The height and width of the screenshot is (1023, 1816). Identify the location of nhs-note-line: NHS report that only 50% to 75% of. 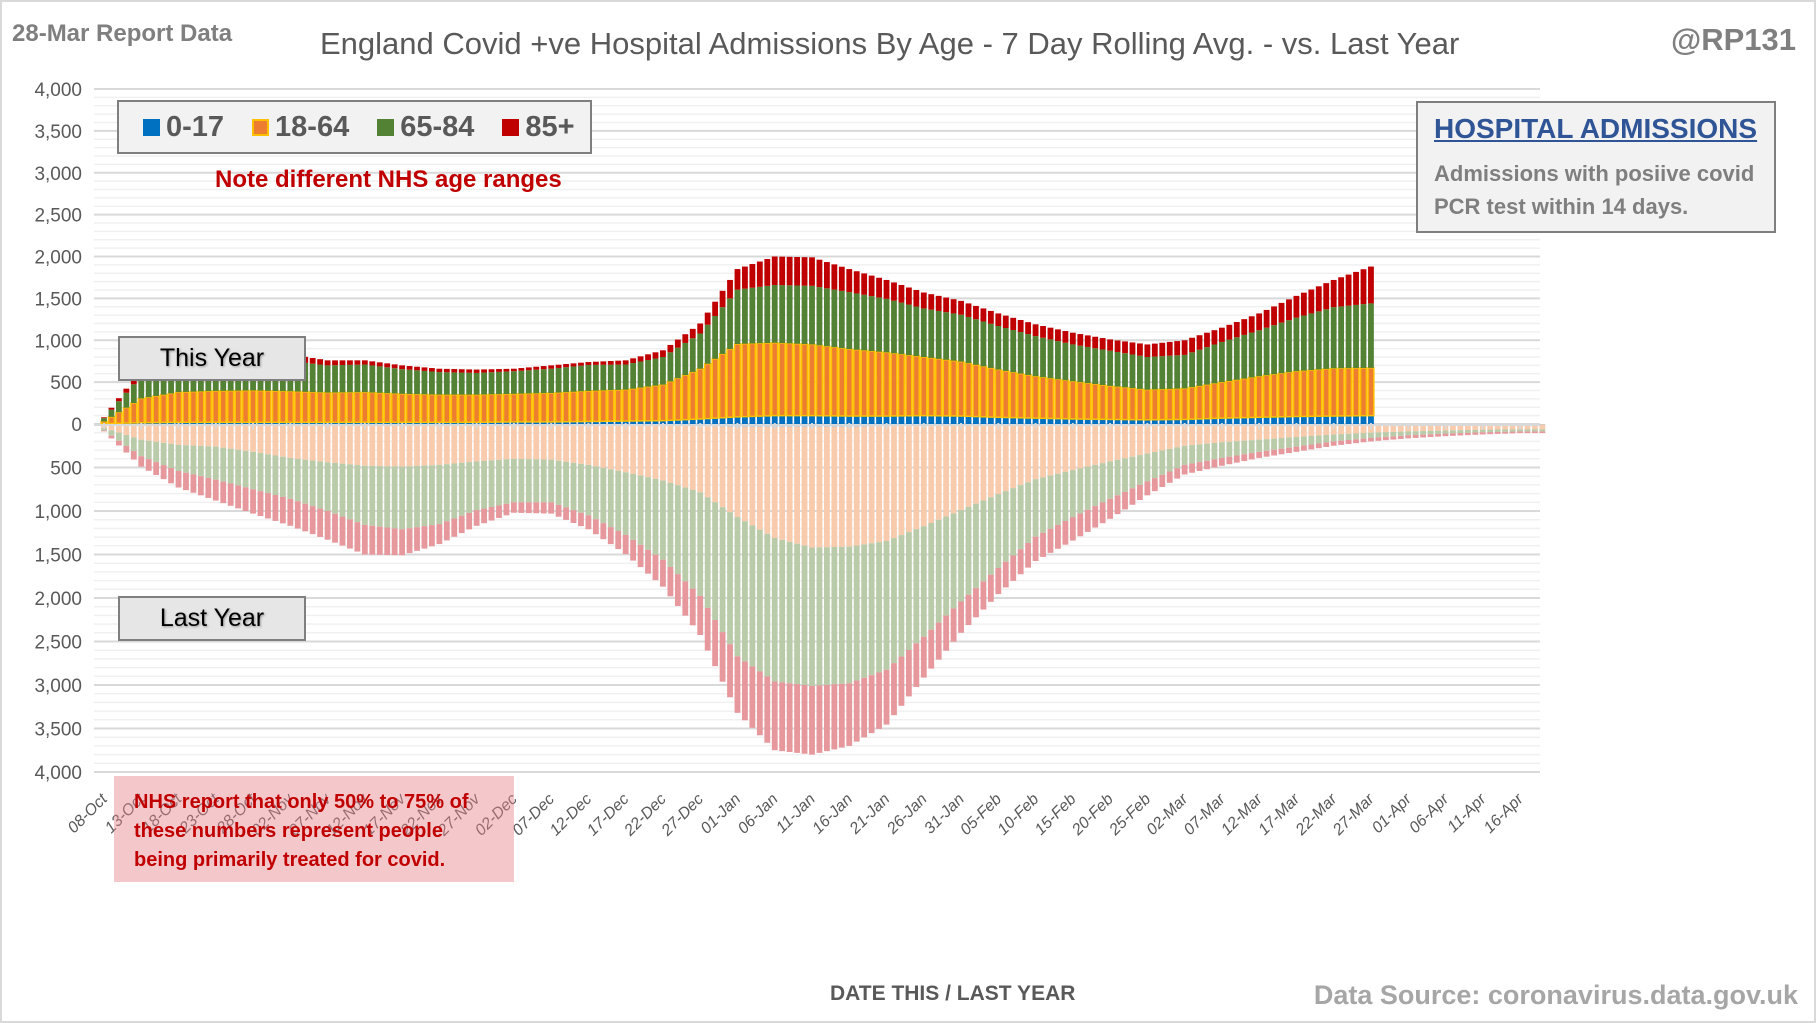
(301, 802).